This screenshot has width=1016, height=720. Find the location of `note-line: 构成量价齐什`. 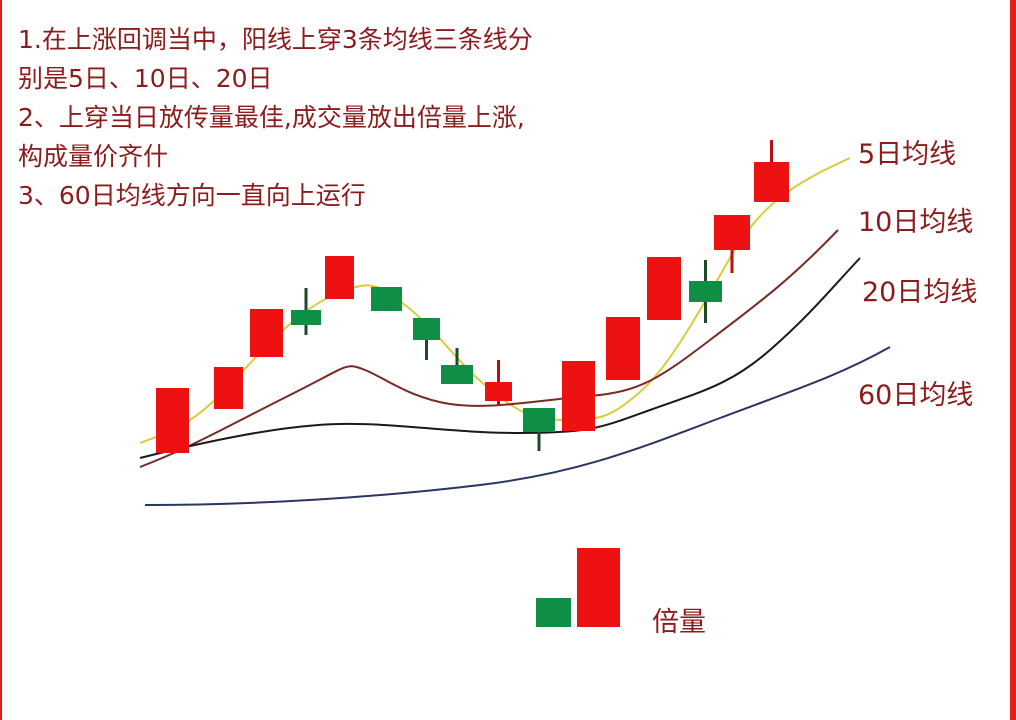

note-line: 构成量价齐什 is located at coordinates (93, 156).